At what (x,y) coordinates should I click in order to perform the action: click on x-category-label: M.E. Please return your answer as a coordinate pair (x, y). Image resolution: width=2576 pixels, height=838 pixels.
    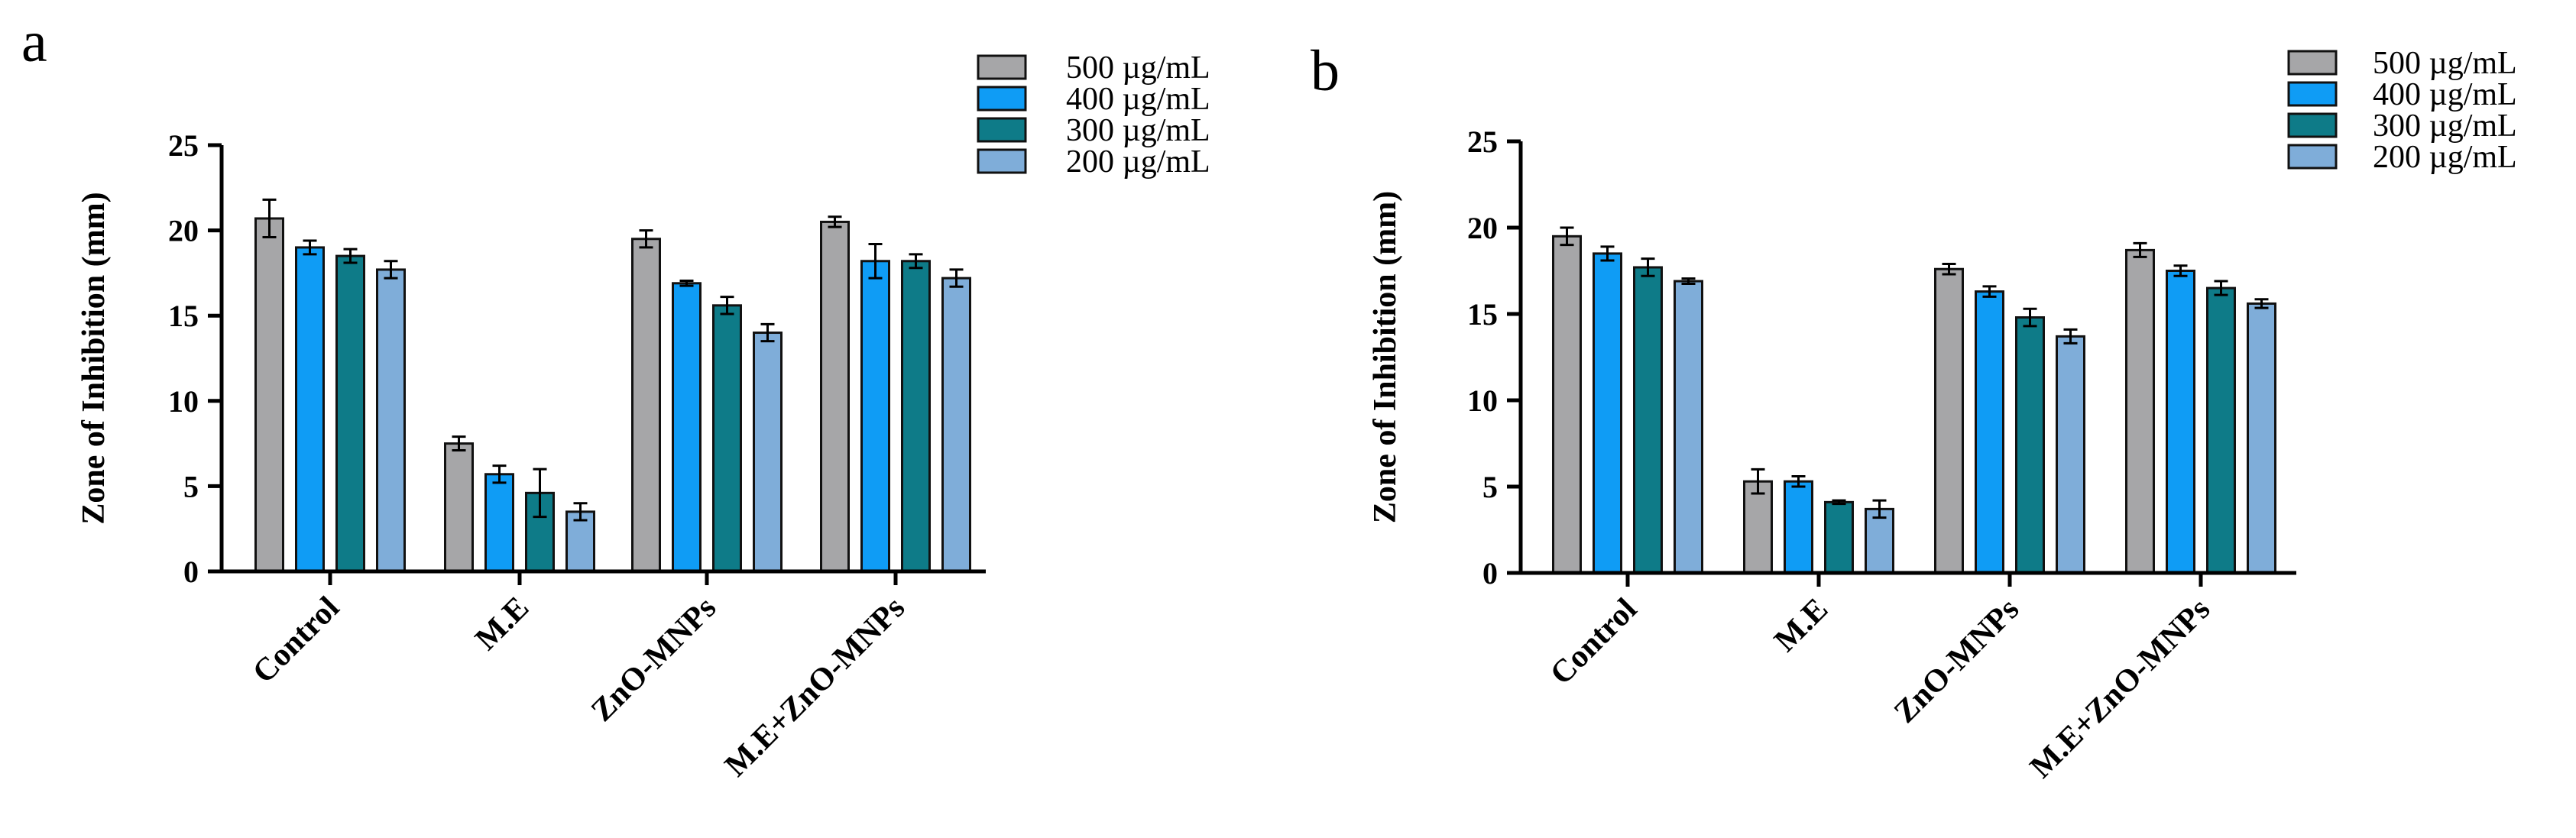
    Looking at the image, I should click on (502, 624).